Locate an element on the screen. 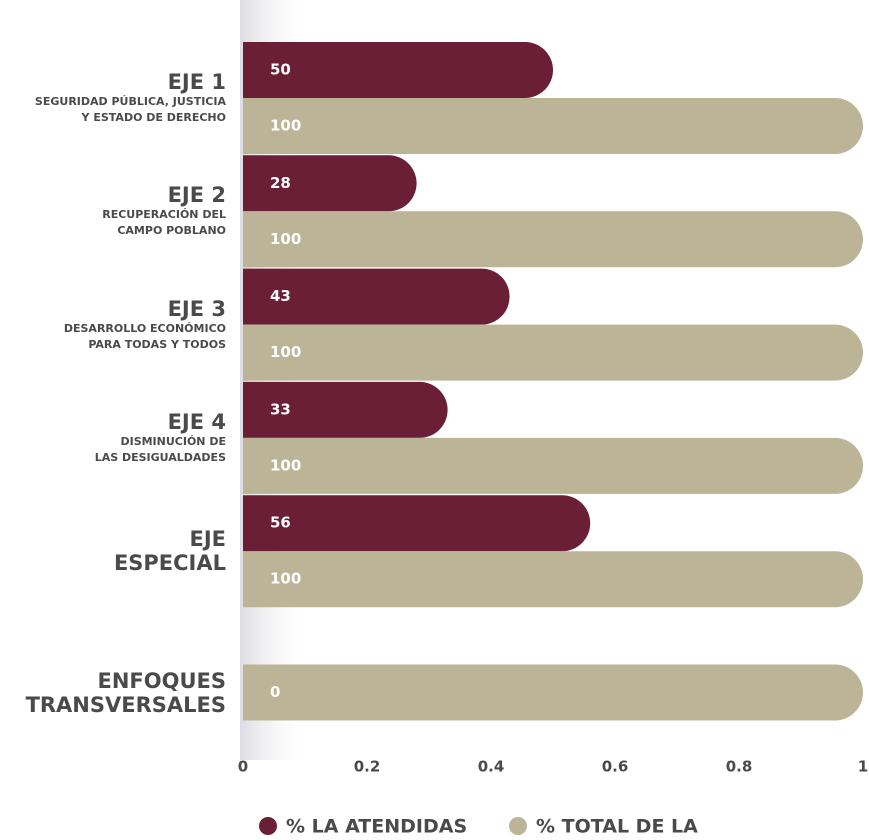  category-name: ENFOQUES TRANSVERSALES is located at coordinates (126, 692).